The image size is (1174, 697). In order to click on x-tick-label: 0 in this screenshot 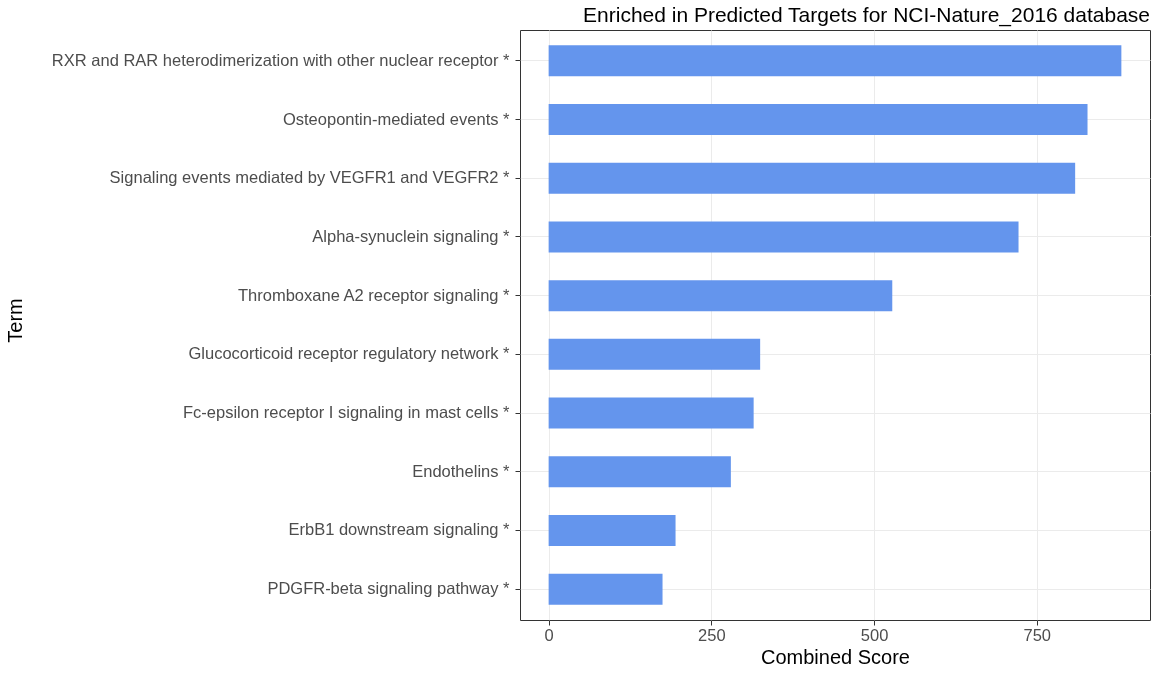, I will do `click(549, 634)`.